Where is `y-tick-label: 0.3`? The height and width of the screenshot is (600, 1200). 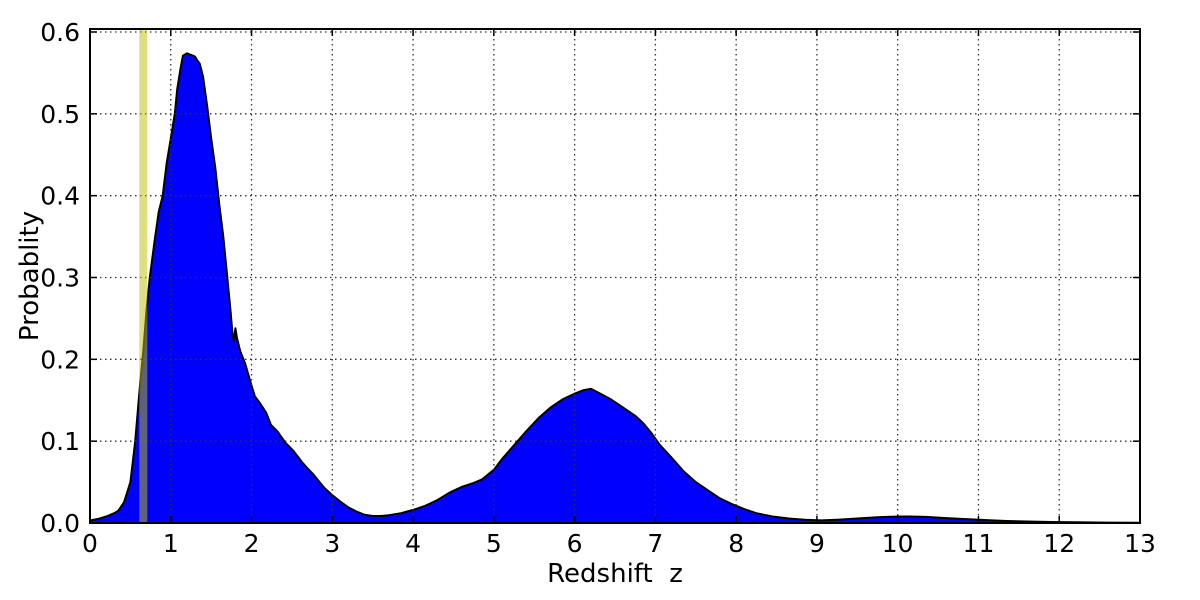 y-tick-label: 0.3 is located at coordinates (60, 278).